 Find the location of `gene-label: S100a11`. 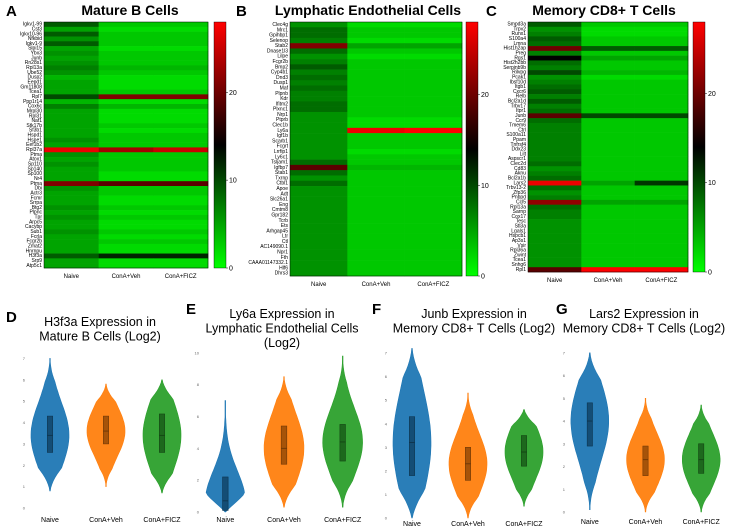

gene-label: S100a11 is located at coordinates (516, 135).